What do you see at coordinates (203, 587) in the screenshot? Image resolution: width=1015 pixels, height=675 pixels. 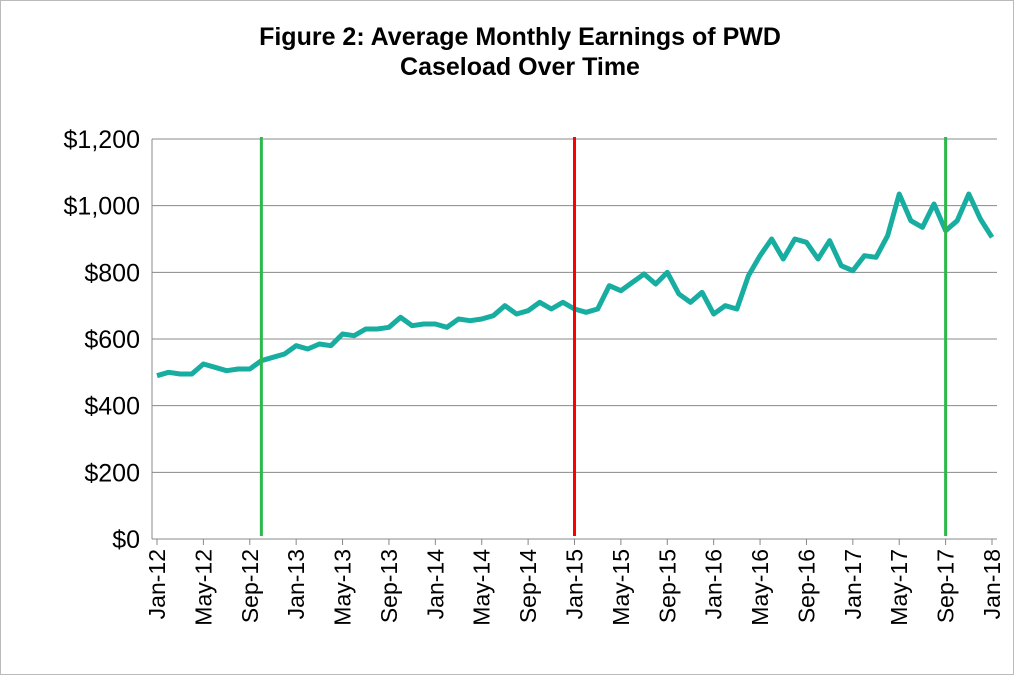 I see `x-tick-label: May-12` at bounding box center [203, 587].